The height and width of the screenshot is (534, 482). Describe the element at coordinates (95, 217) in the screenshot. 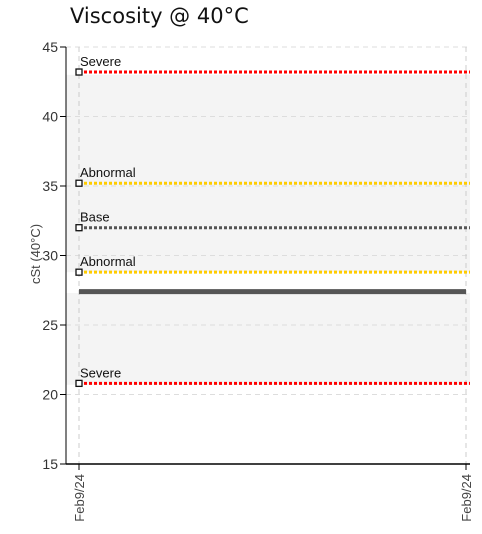

I see `limit-label-2: Base` at that location.